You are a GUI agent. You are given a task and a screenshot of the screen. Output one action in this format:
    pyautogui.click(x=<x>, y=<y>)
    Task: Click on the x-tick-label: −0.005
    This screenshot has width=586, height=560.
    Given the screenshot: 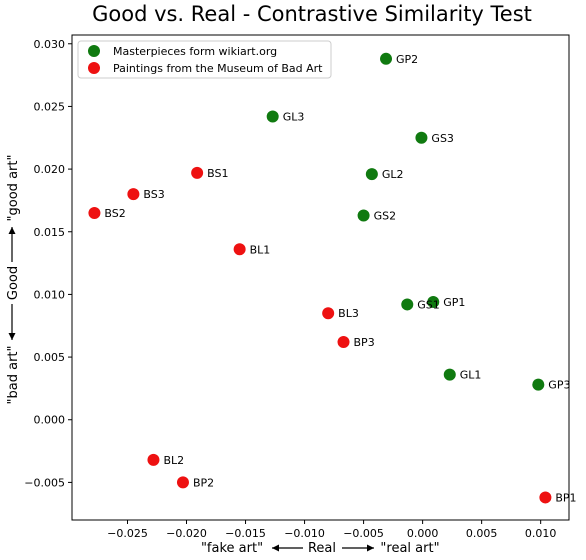 What is the action you would take?
    pyautogui.click(x=363, y=533)
    